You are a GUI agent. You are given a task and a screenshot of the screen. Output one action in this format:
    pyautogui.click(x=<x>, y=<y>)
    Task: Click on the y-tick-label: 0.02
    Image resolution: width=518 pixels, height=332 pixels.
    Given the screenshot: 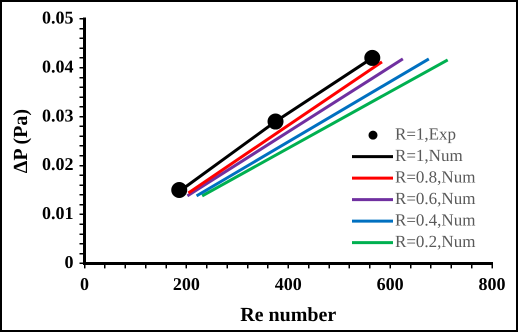 What is the action you would take?
    pyautogui.click(x=58, y=164)
    